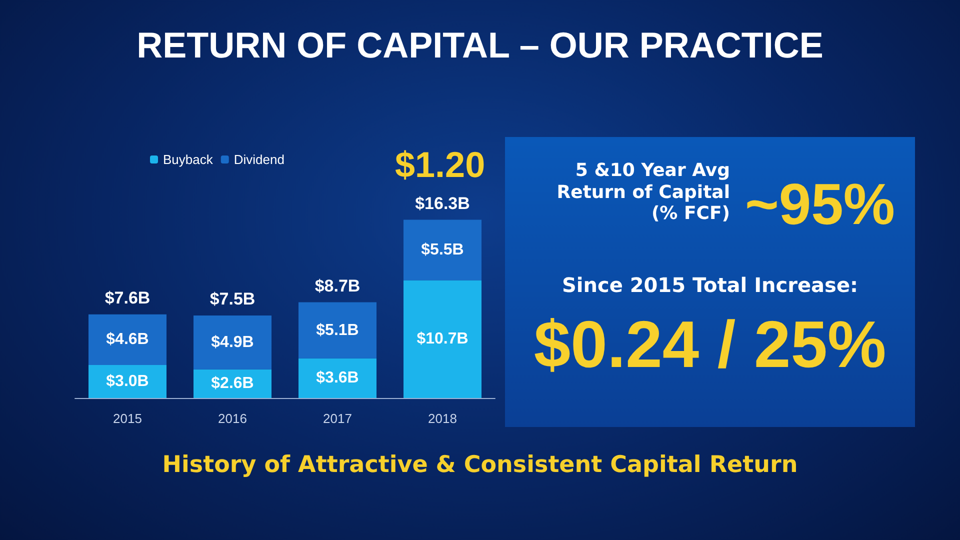  Describe the element at coordinates (127, 381) in the screenshot. I see `data-label: $3.0B` at that location.